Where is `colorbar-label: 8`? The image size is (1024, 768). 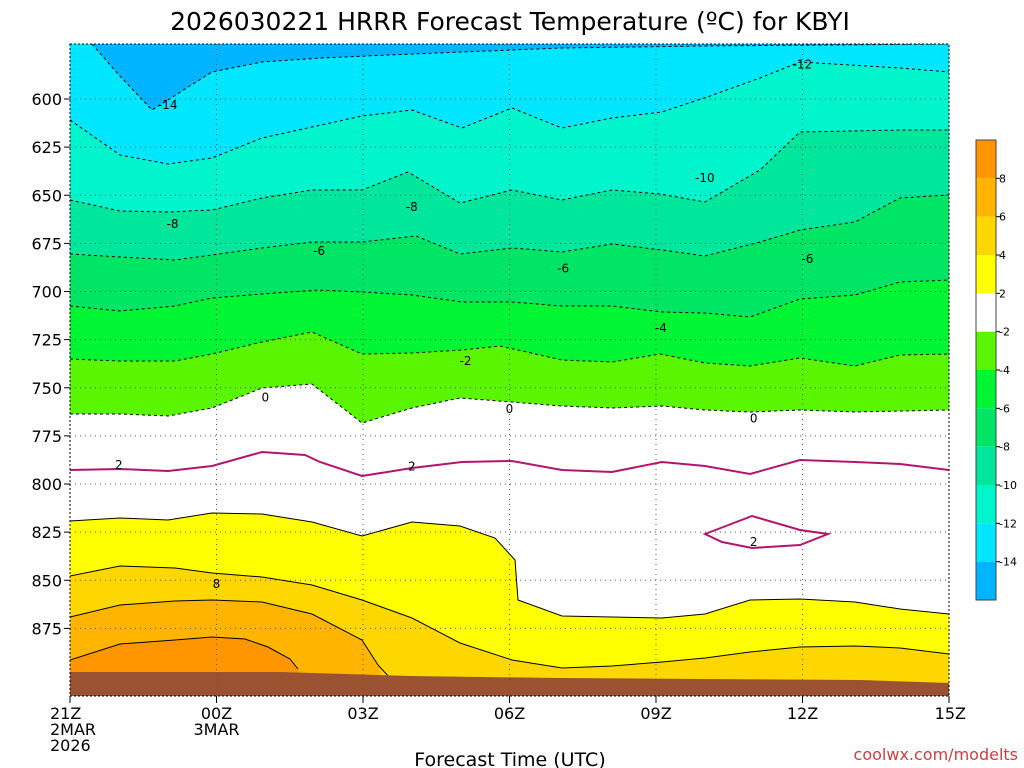 colorbar-label: 8 is located at coordinates (1002, 178).